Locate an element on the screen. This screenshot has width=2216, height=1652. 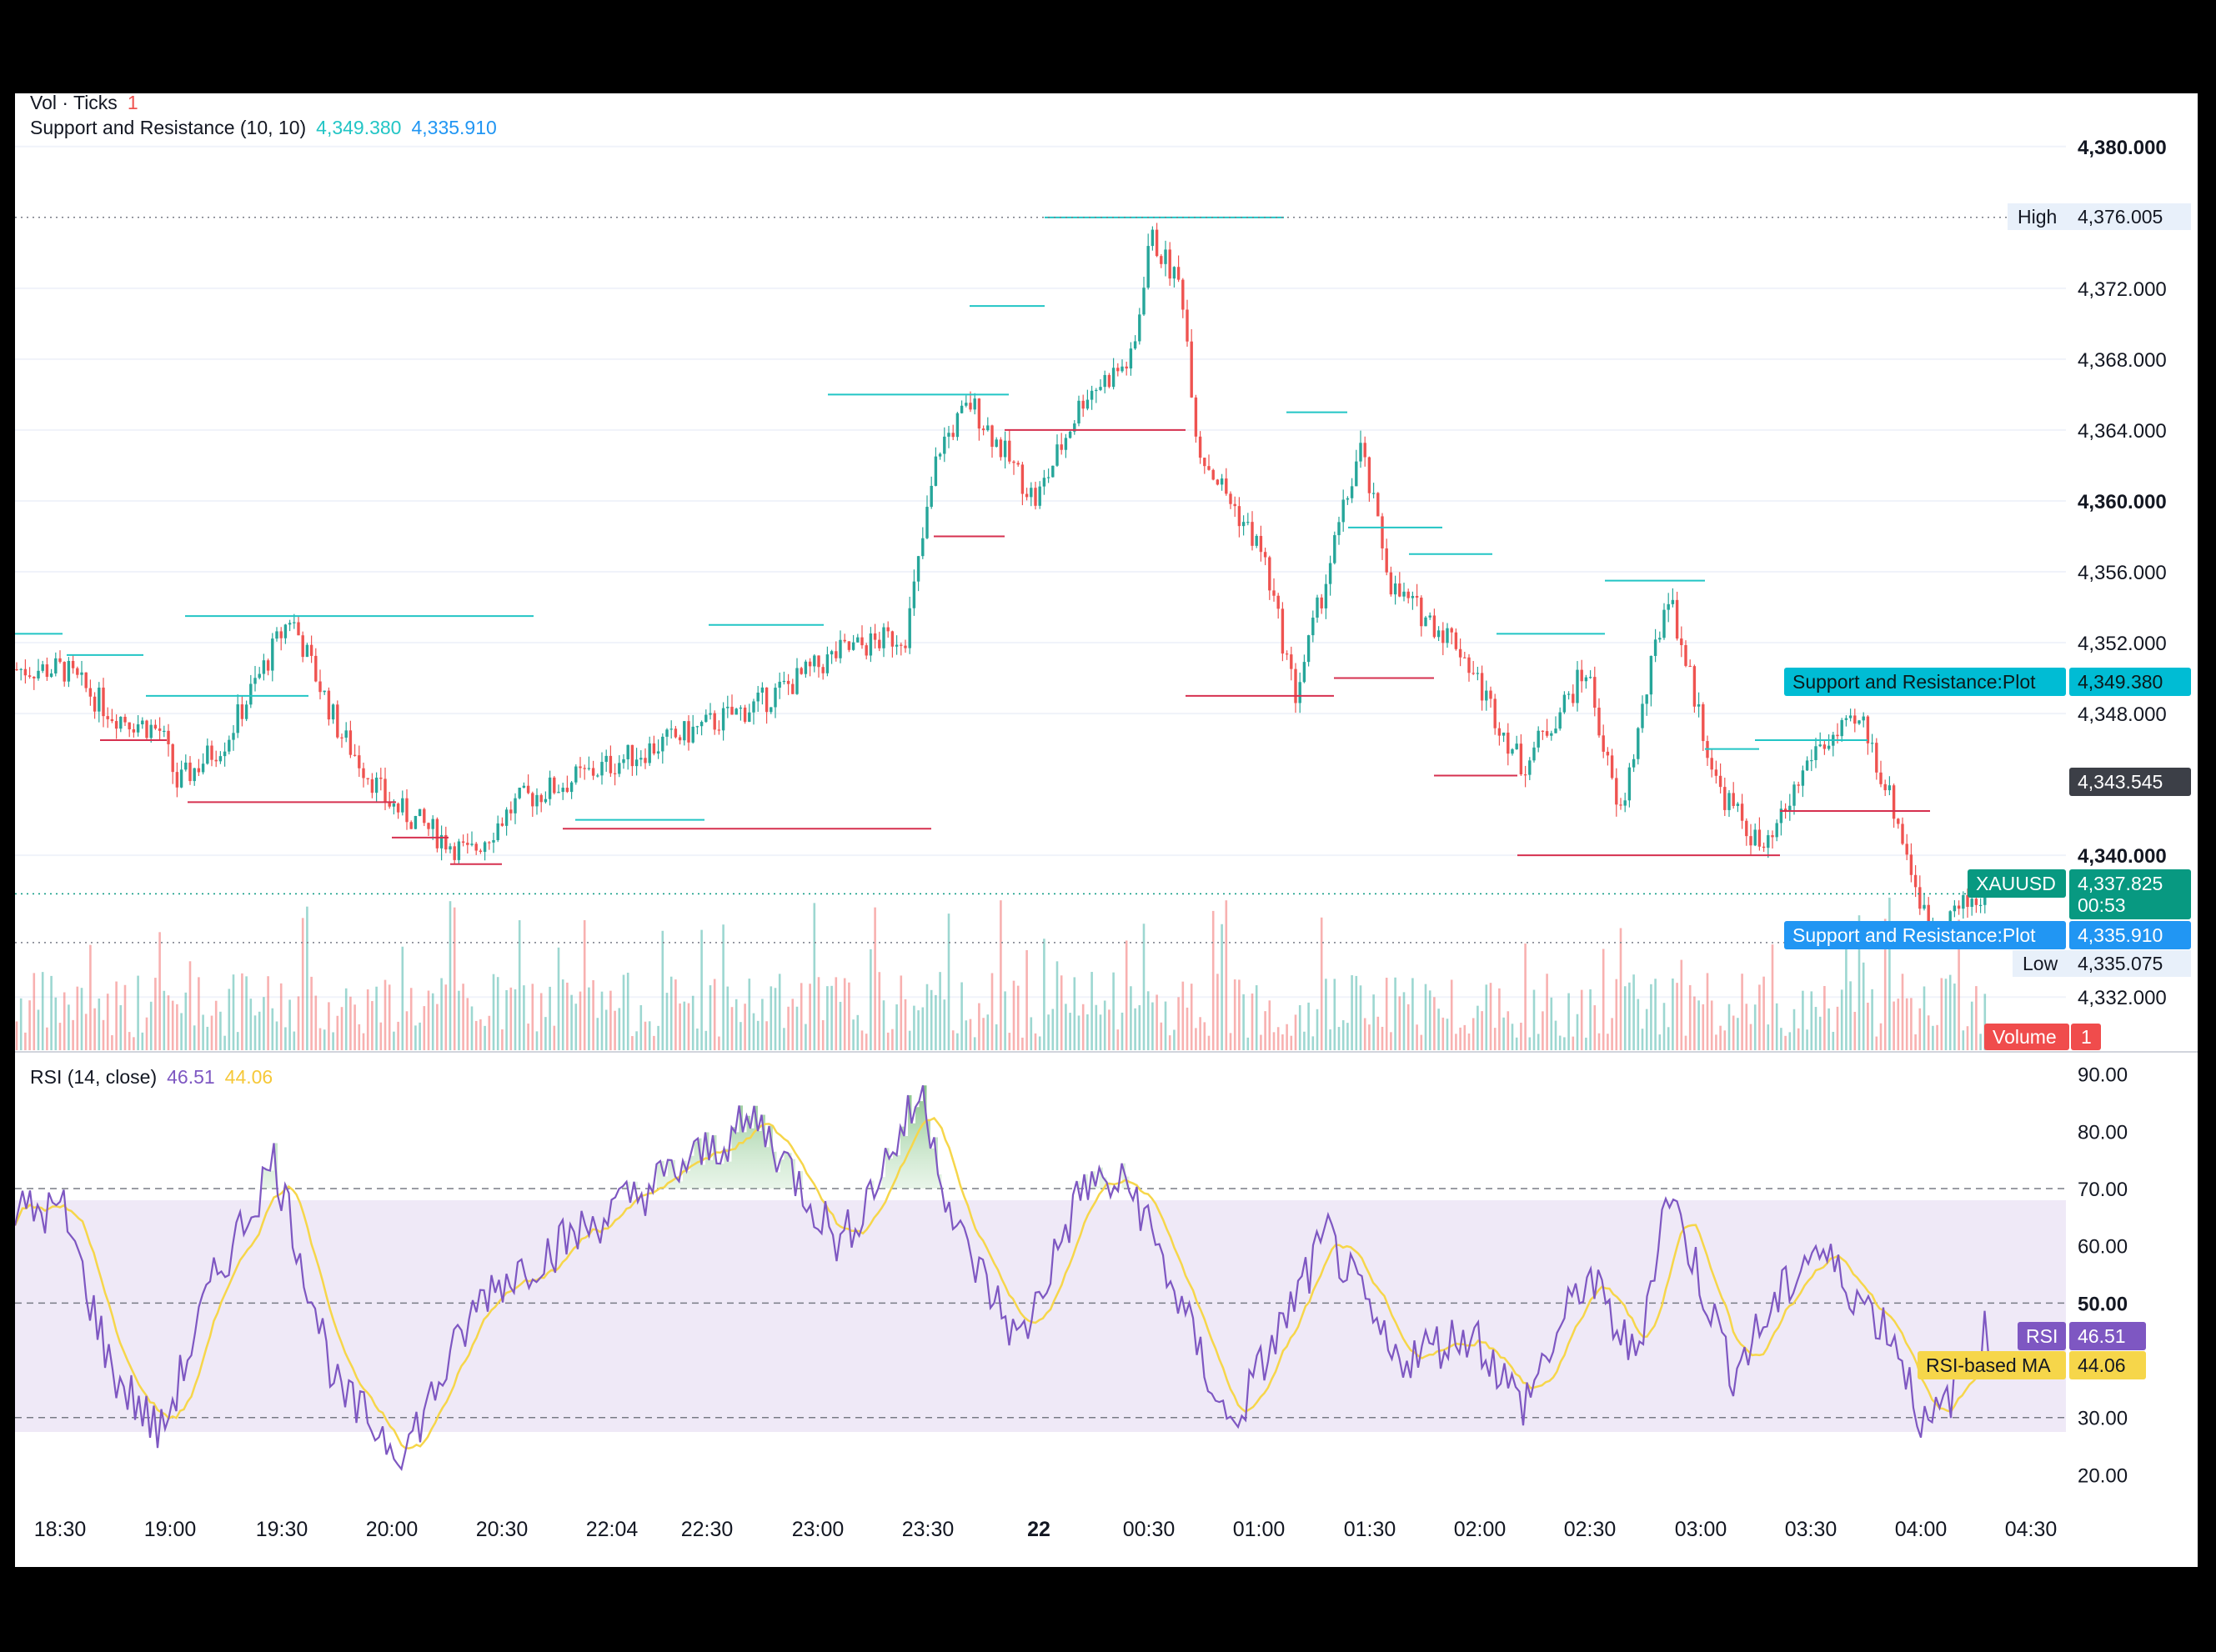
volume-tag: Volume 1 is located at coordinates (2042, 1037).